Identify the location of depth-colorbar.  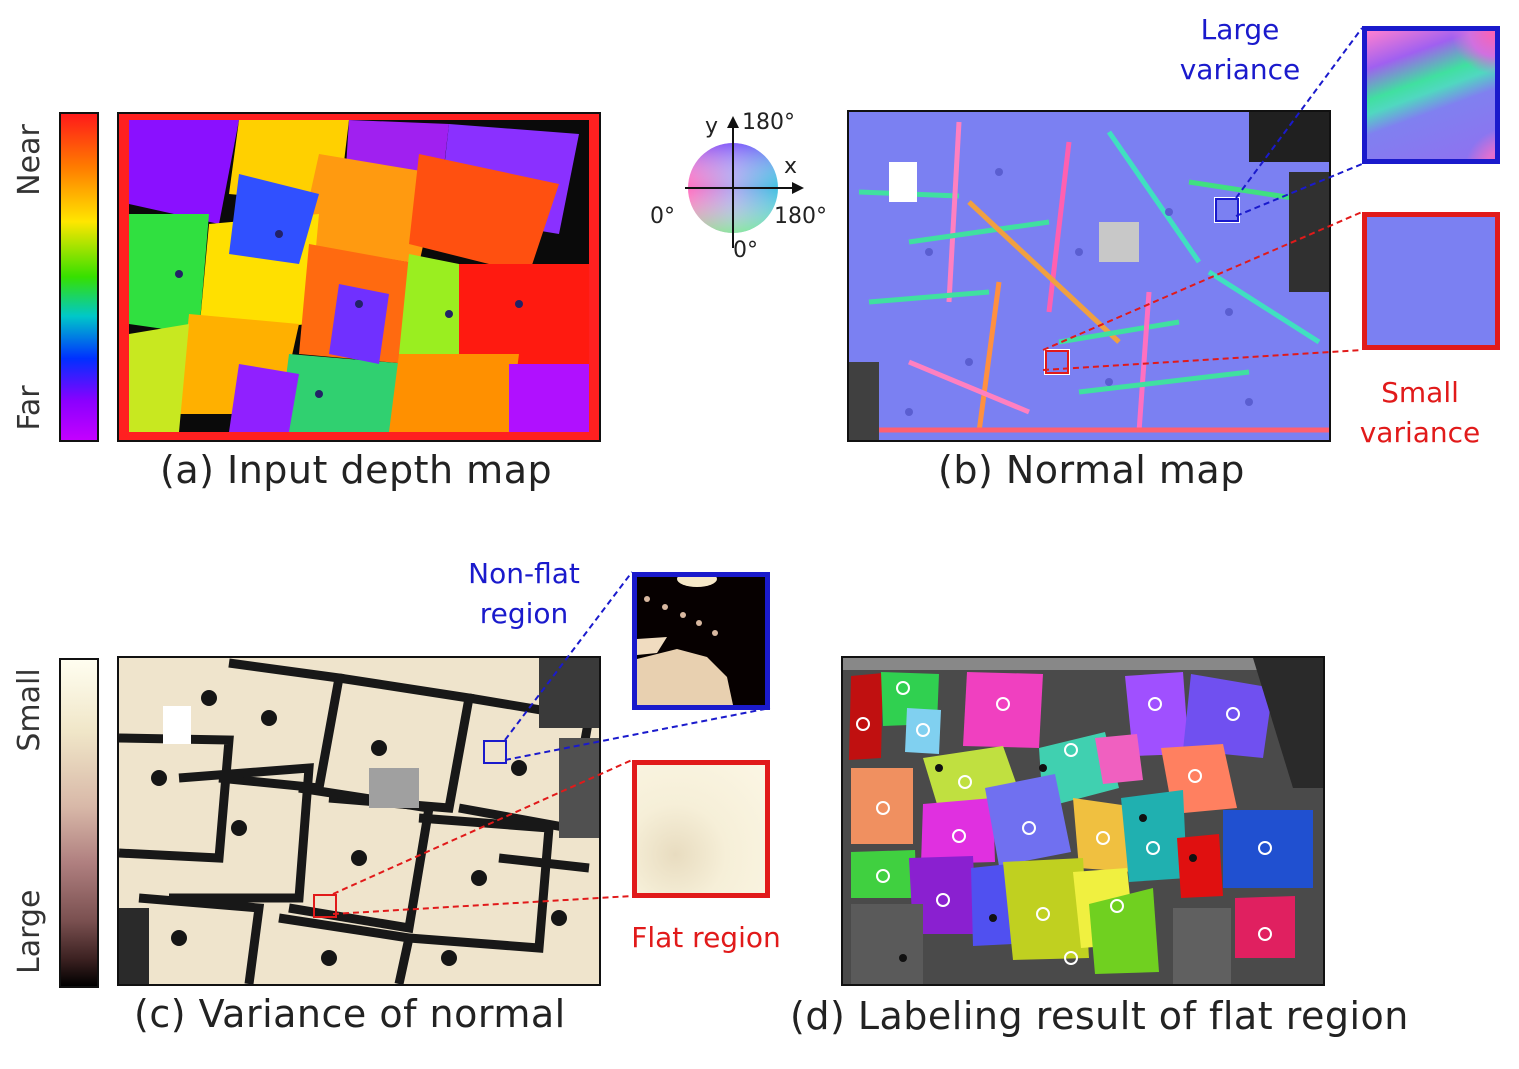
(79, 277).